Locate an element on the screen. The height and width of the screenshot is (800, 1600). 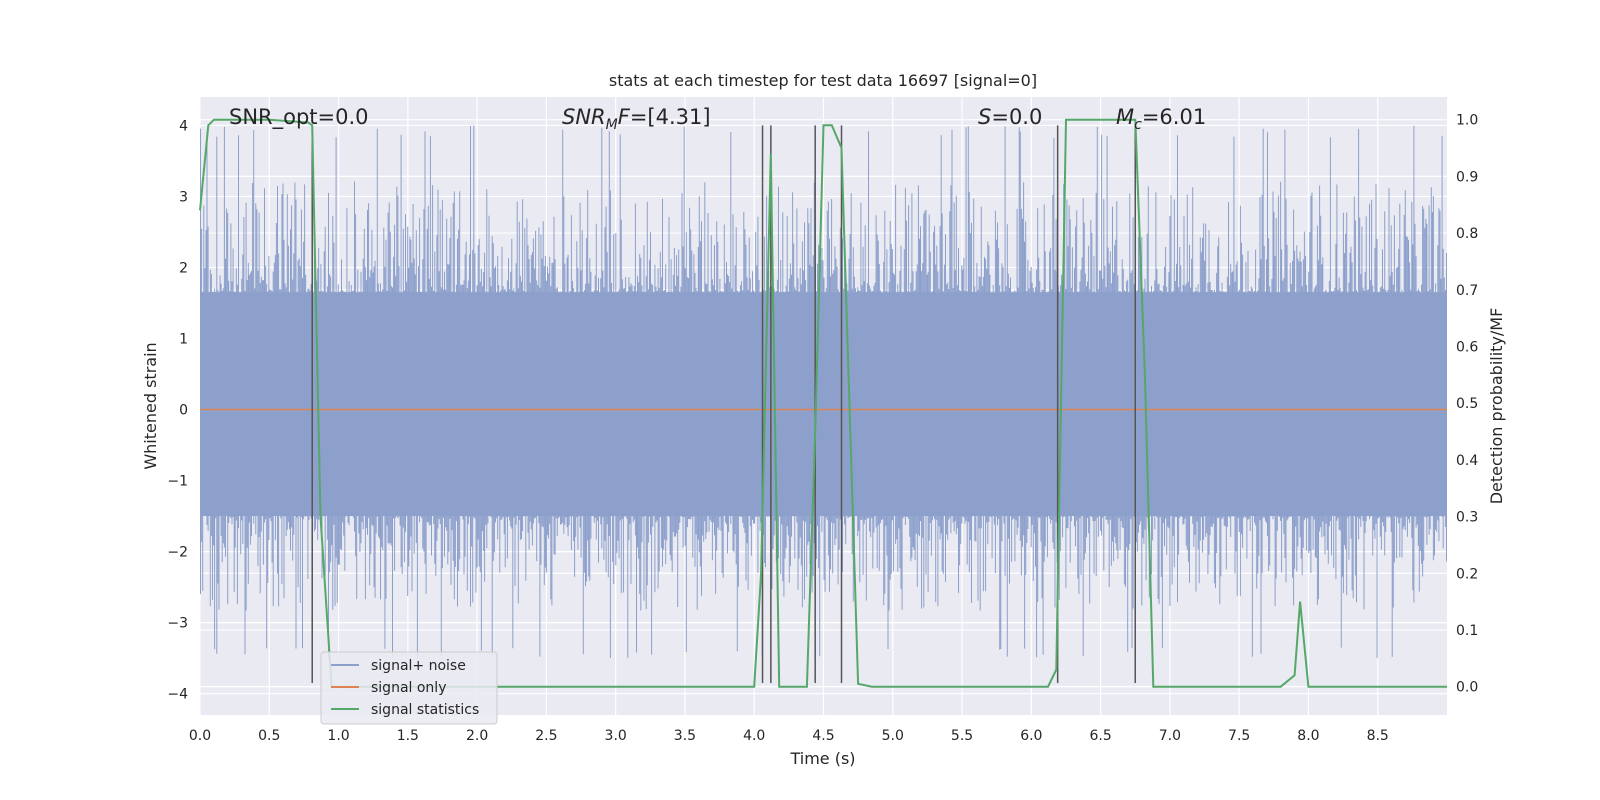
legend-label-signal-only: signal only is located at coordinates (408, 688).